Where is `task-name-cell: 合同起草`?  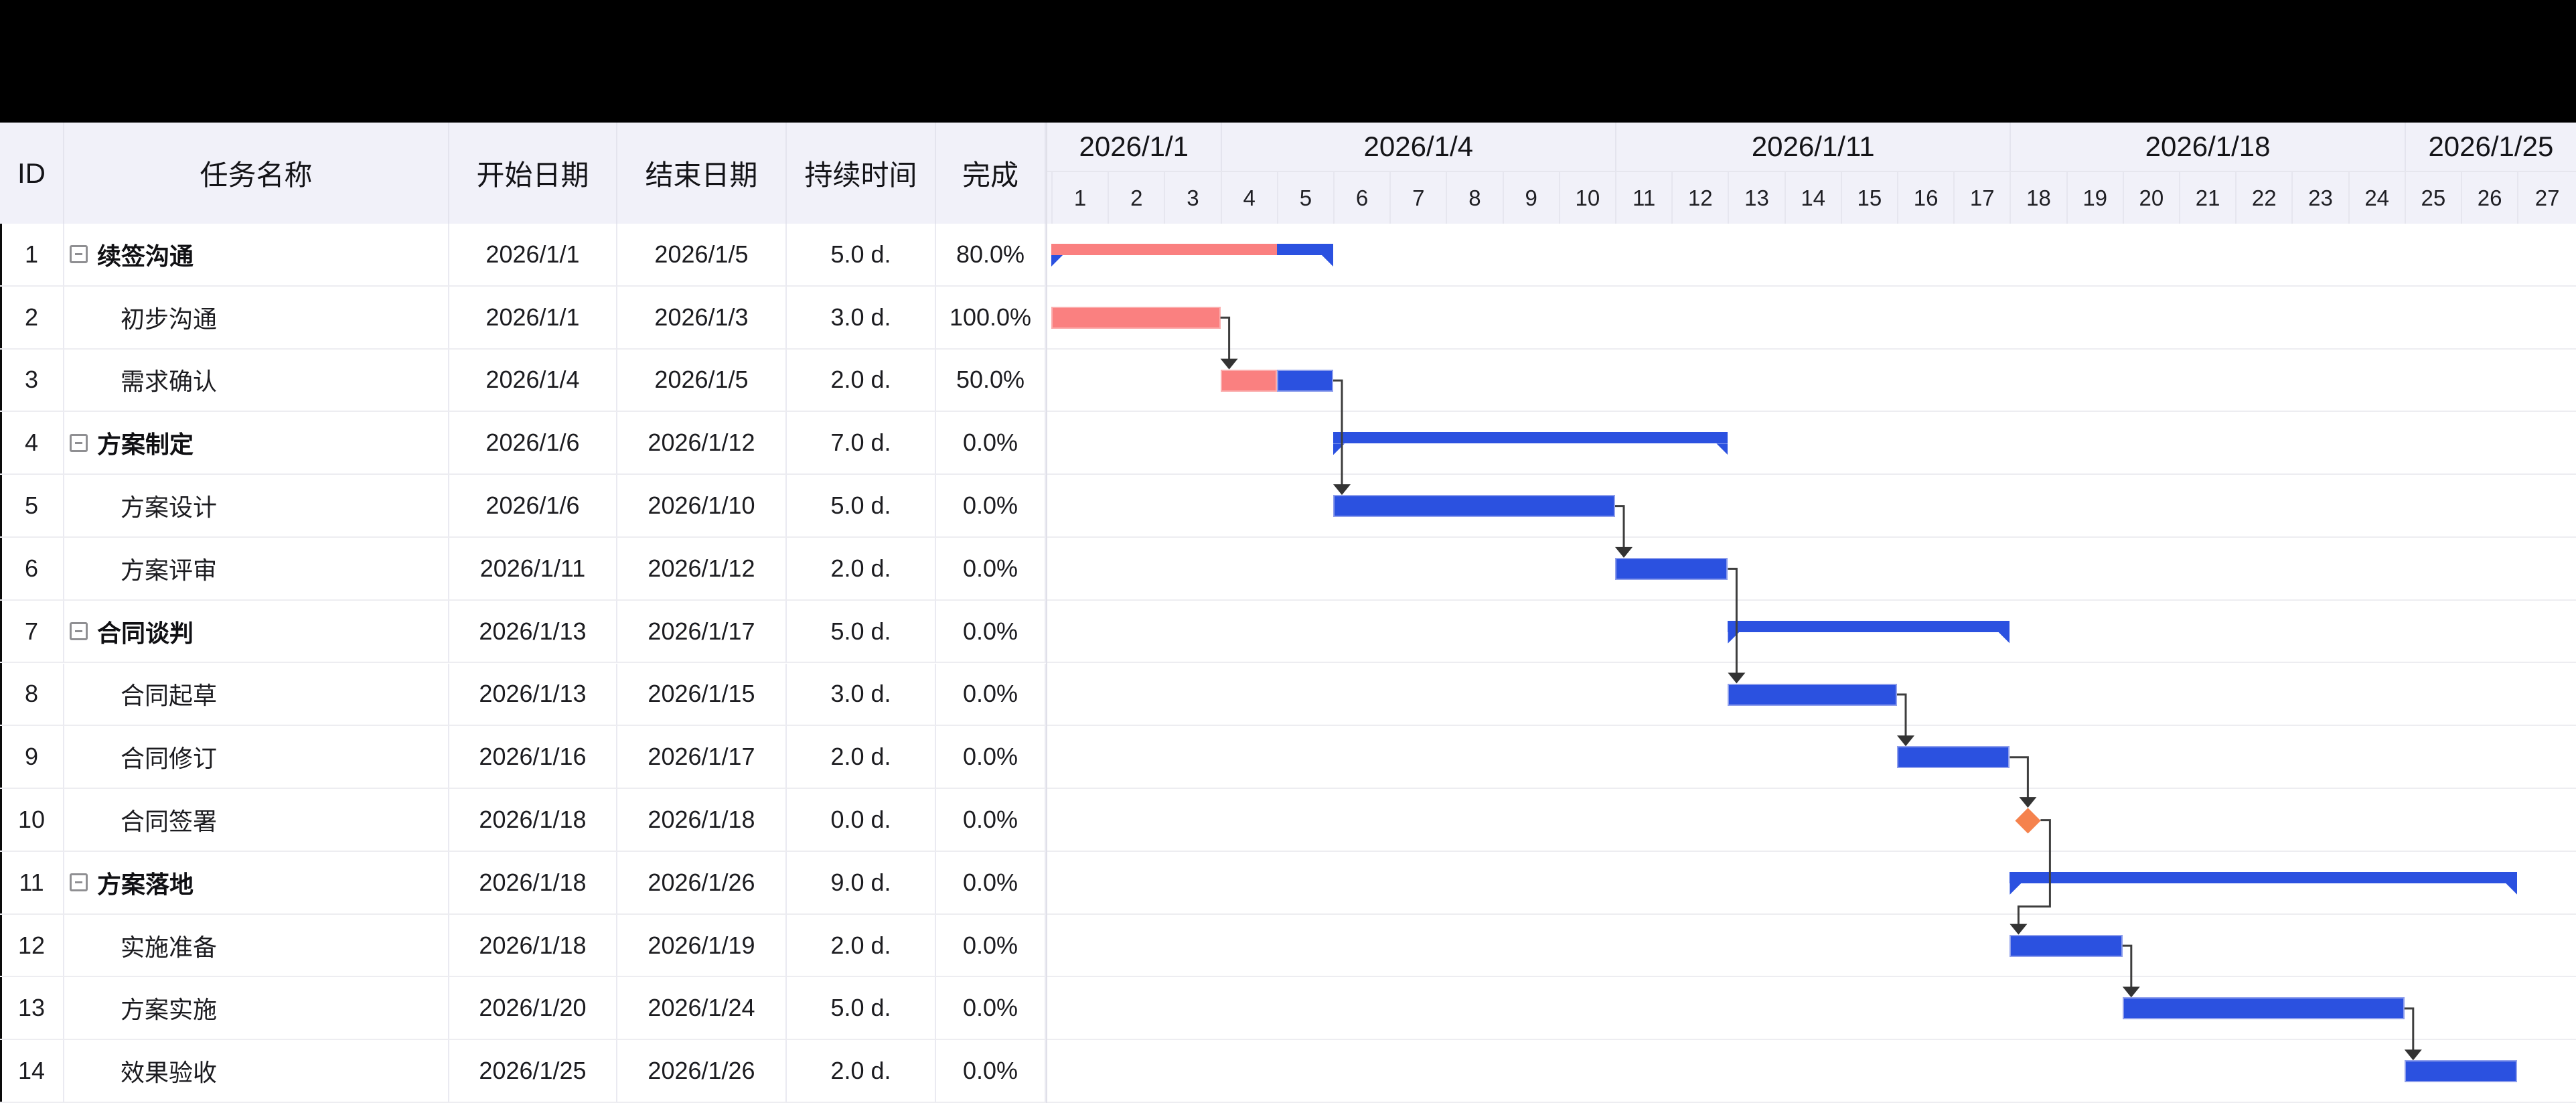
task-name-cell: 合同起草 is located at coordinates (256, 695).